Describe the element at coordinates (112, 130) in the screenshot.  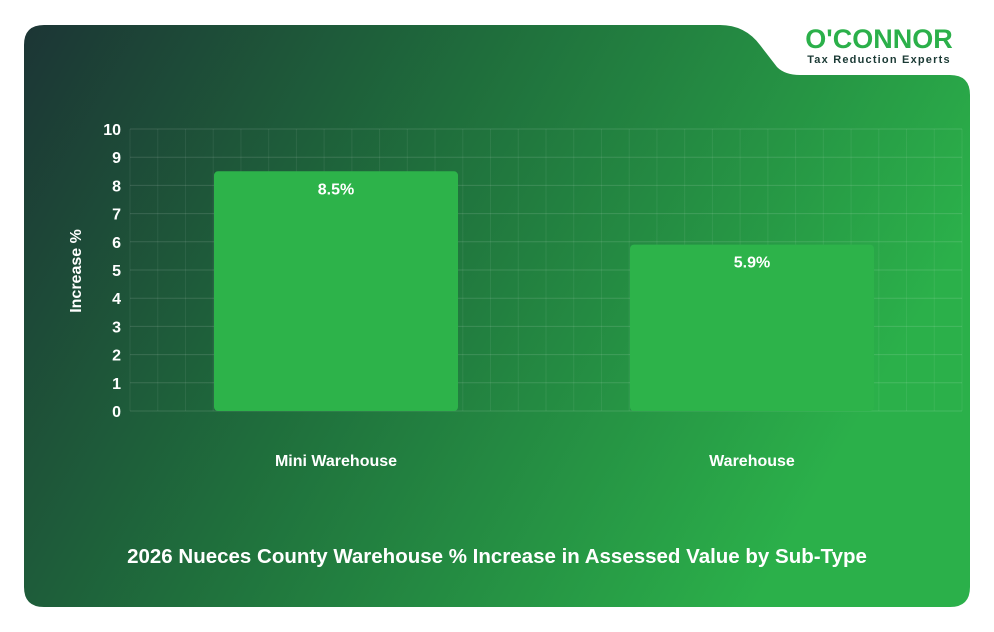
I see `y-tick-label: 10` at that location.